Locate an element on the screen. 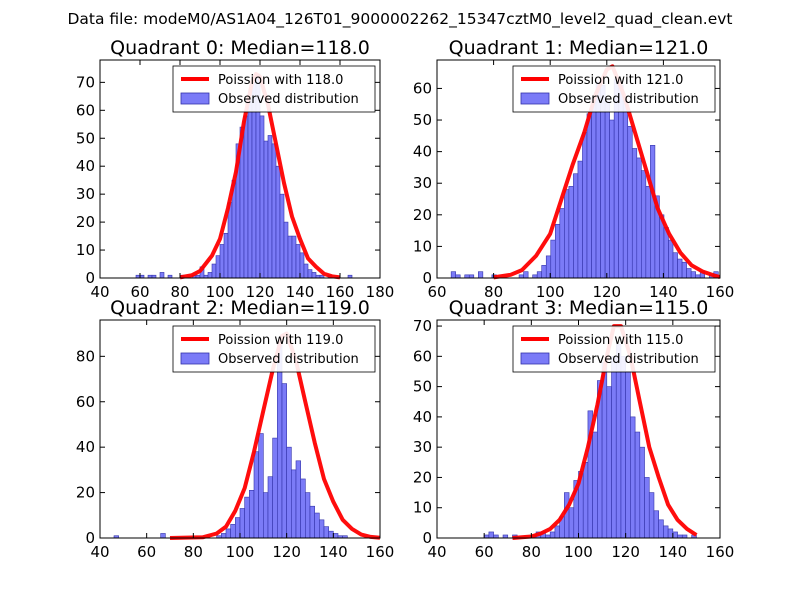 The image size is (800, 600). chart-title: Quadrant 2: Median=119.0 is located at coordinates (240, 308).